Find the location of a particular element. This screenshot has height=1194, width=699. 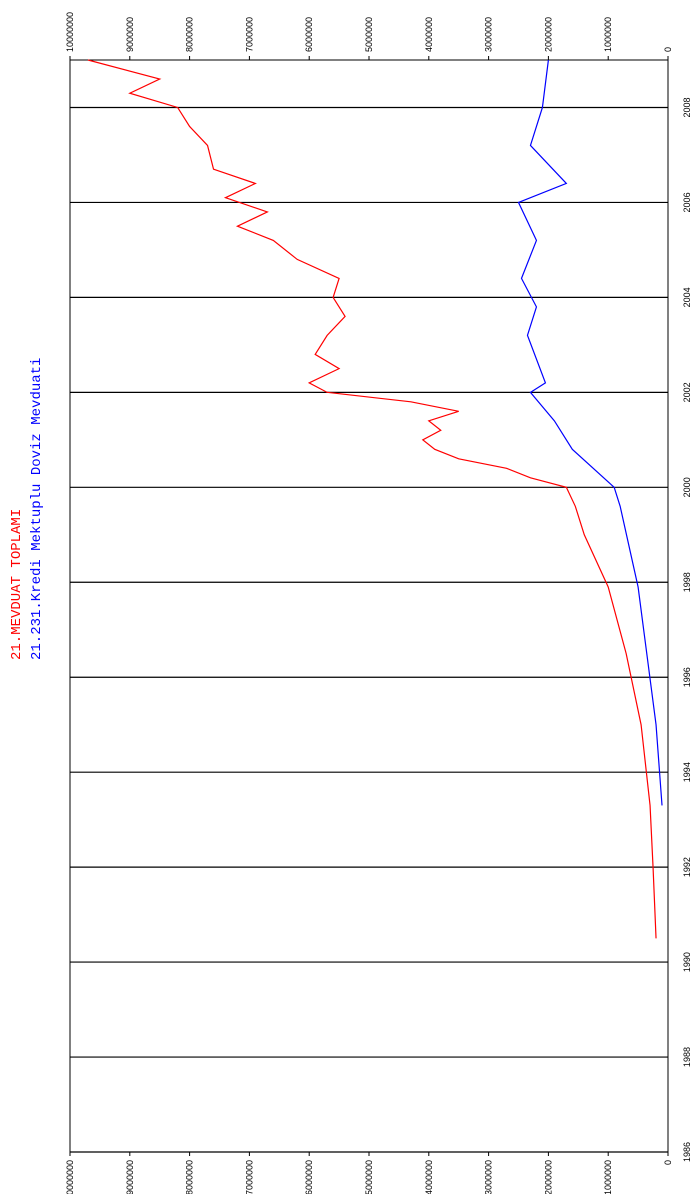

y-tick-label: 6000000 is located at coordinates (309, 1177).